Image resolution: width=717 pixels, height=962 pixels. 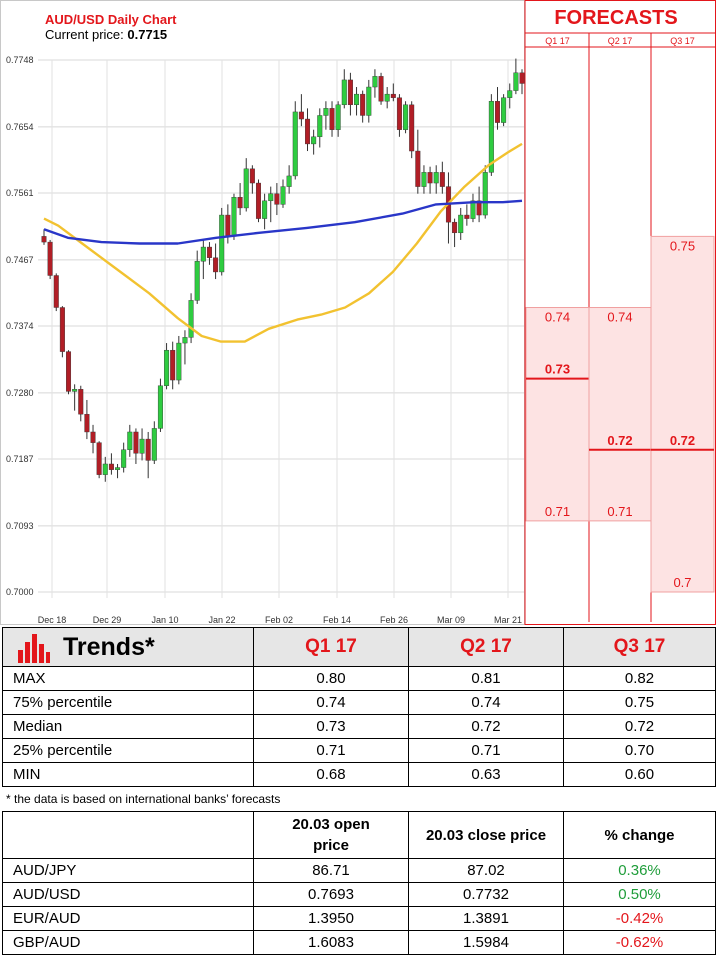 I want to click on trends-row-min: MIN 0.68 0.63 0.60, so click(x=359, y=774).